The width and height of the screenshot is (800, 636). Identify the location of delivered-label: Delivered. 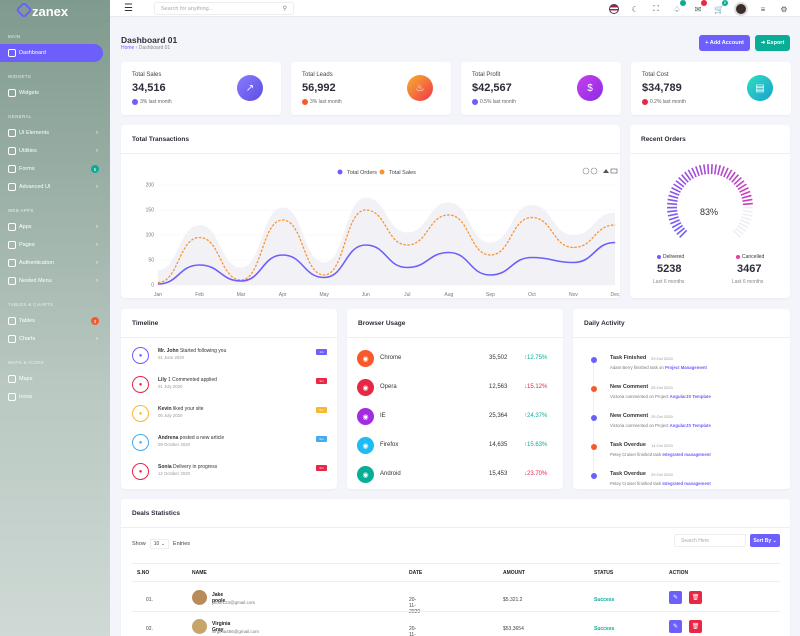
(670, 257).